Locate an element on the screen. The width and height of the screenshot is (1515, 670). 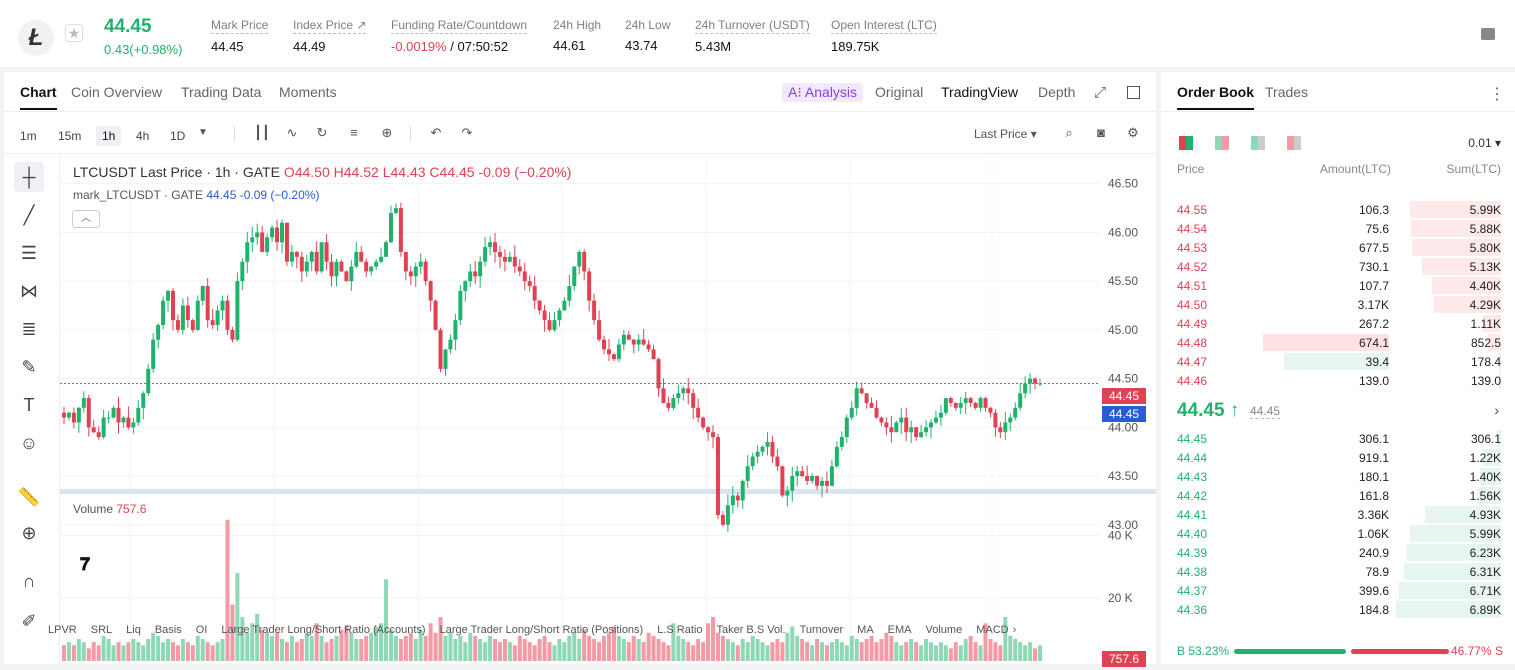
gear-icon: ⚙ is located at coordinates (1133, 132).